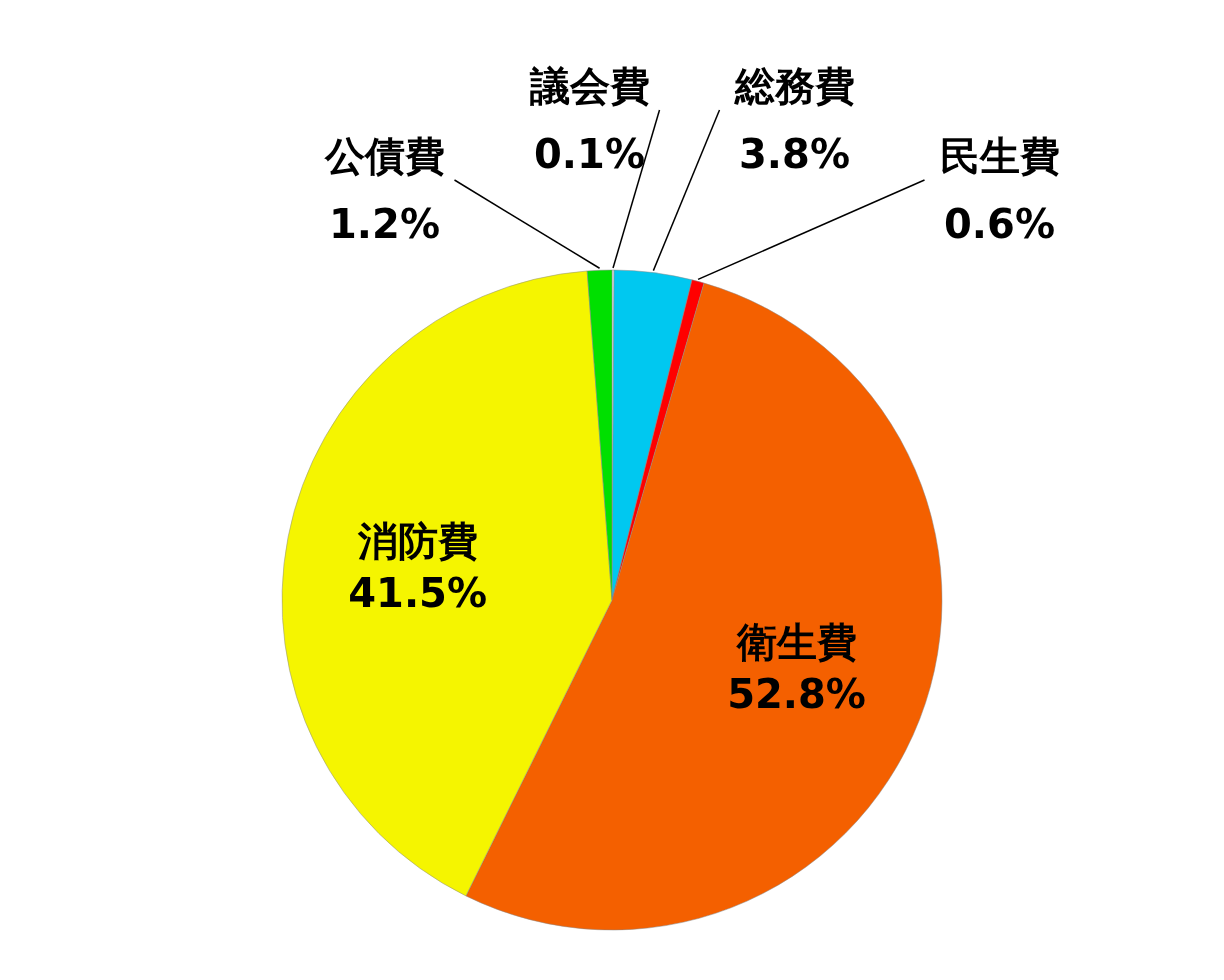  Describe the element at coordinates (796, 641) in the screenshot. I see `slice-label: 衛生費` at that location.